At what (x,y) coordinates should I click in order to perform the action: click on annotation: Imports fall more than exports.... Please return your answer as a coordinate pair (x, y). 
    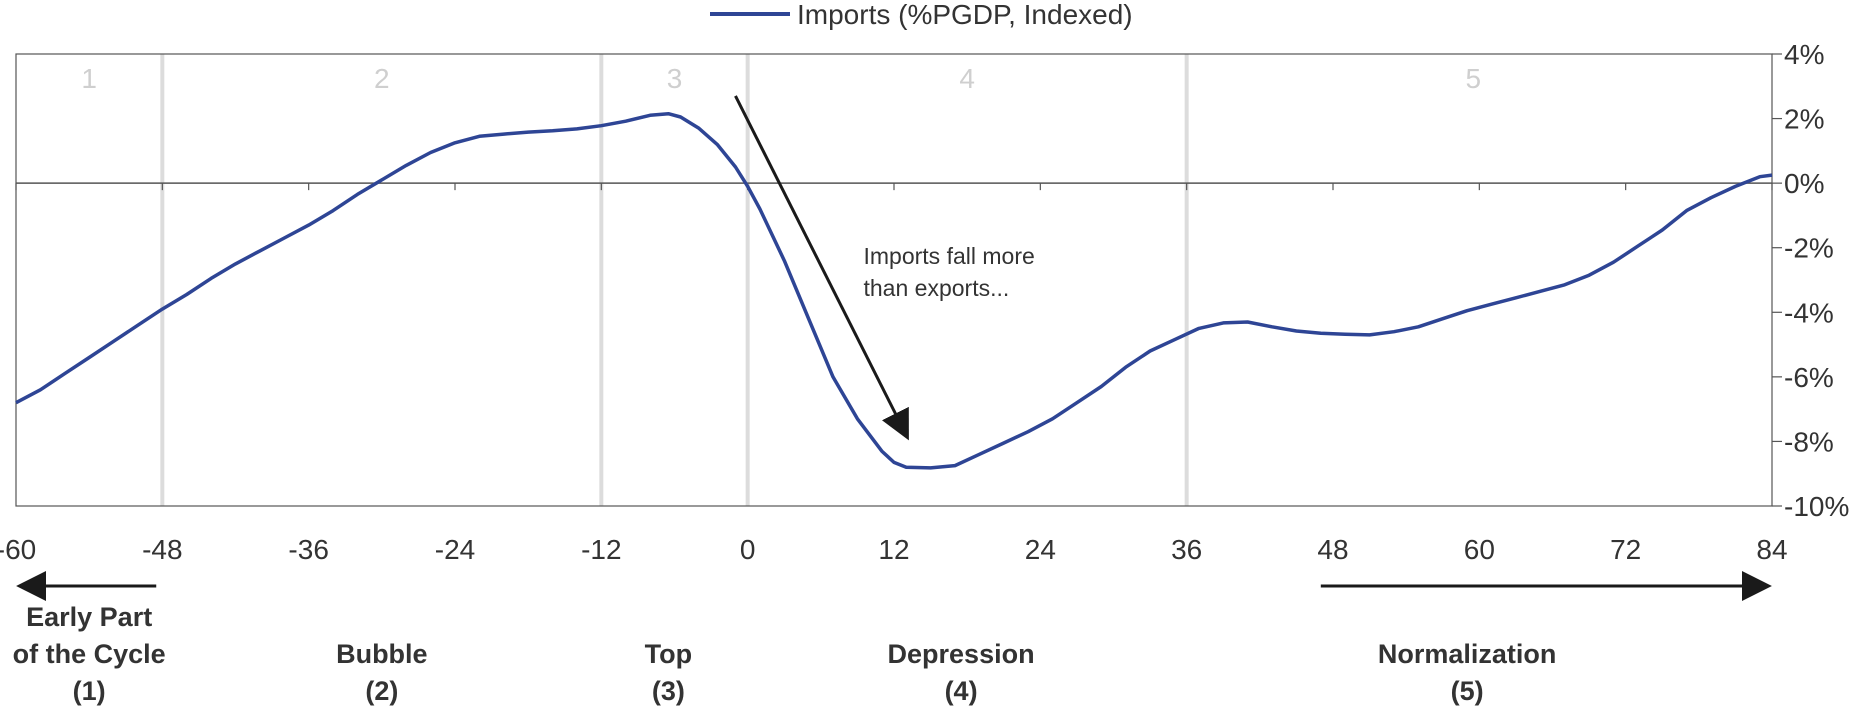
    Looking at the image, I should click on (884, 268).